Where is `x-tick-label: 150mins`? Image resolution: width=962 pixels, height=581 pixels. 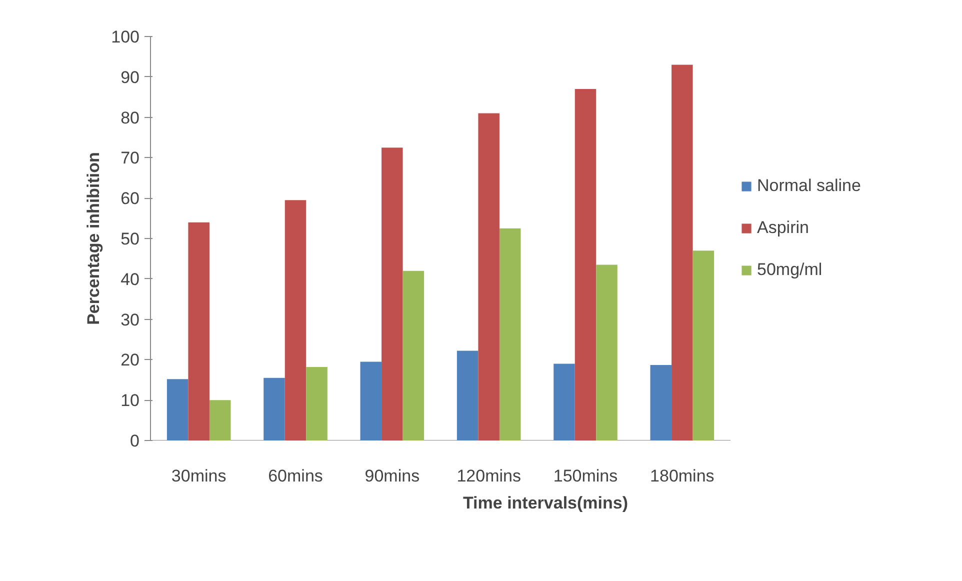 x-tick-label: 150mins is located at coordinates (585, 476).